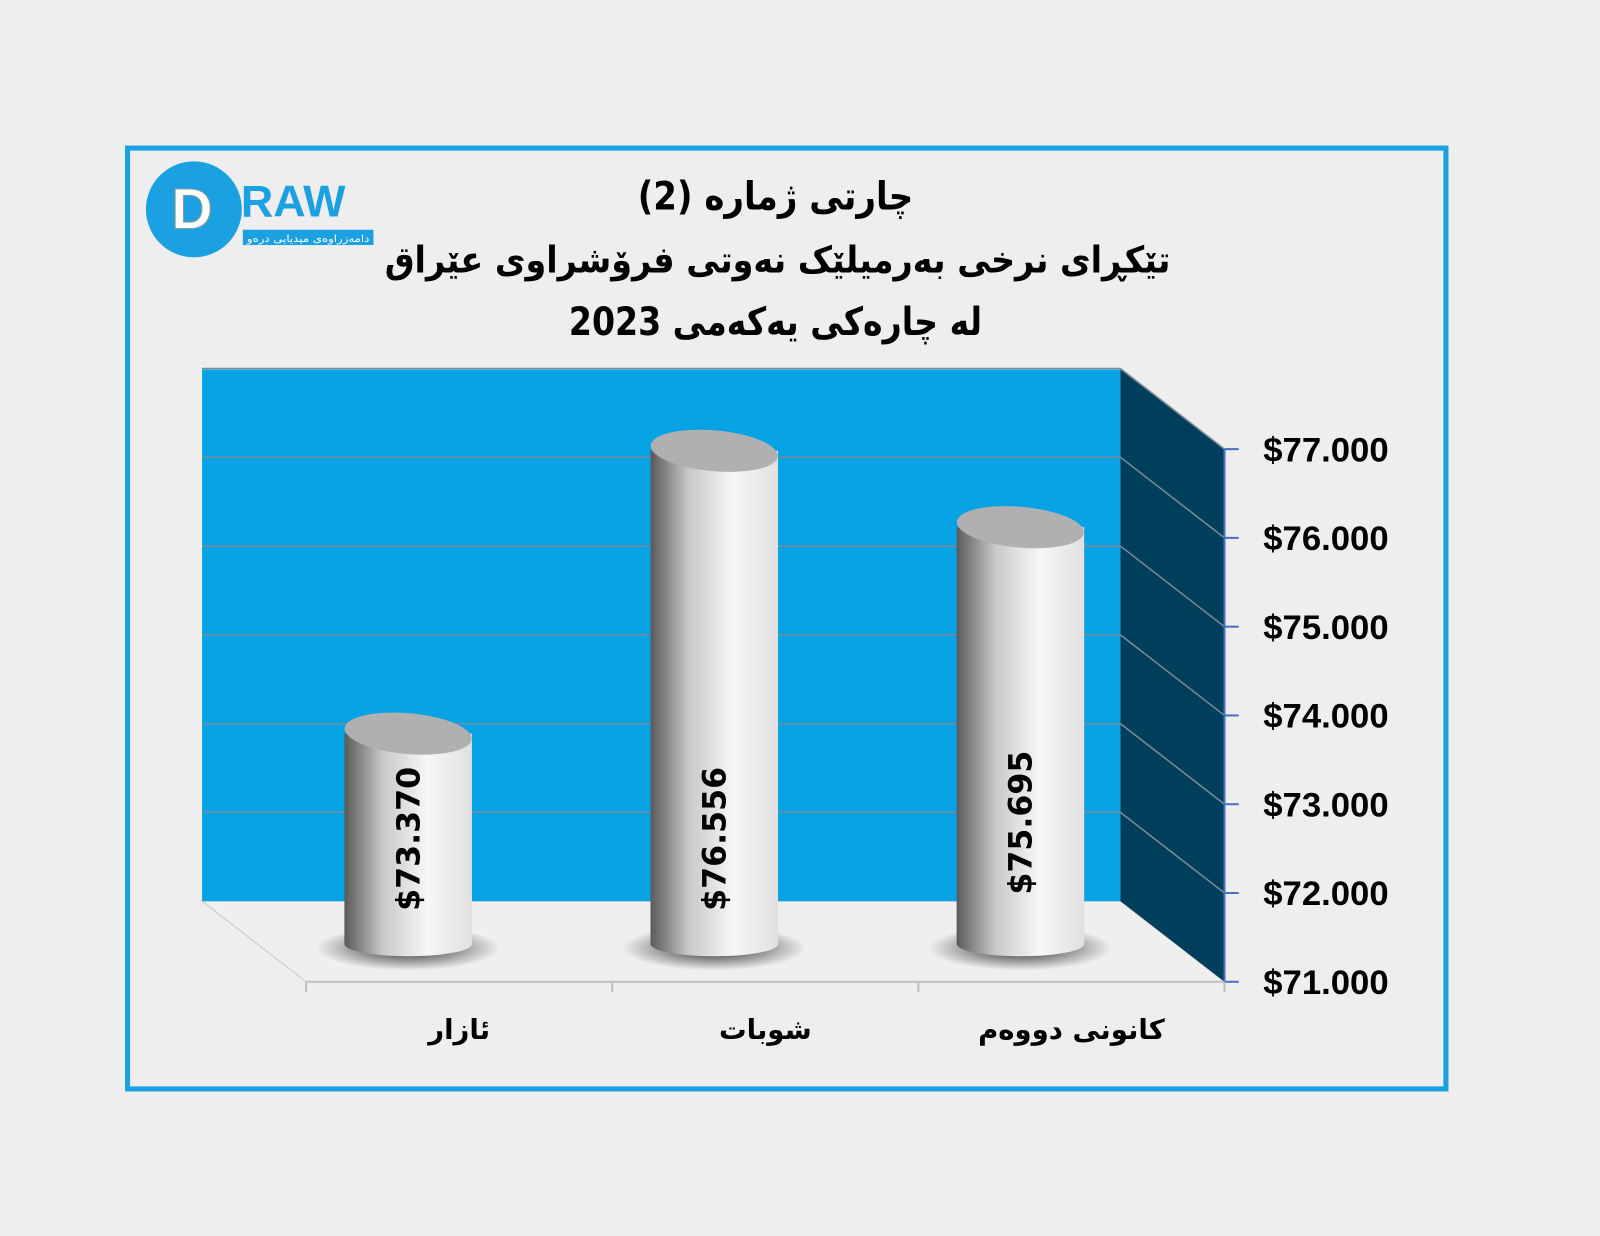  I want to click on category-label: کانونی دووەم, so click(1072, 1030).